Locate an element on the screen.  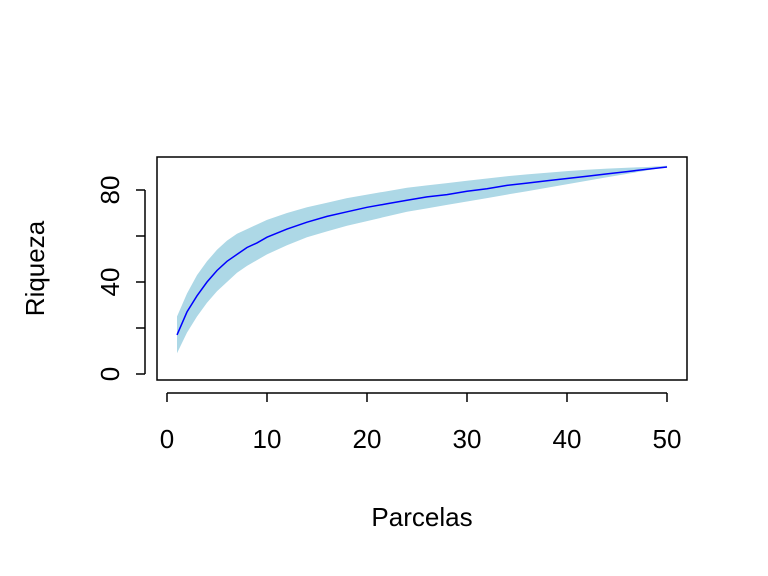
x-tick-label: 40 is located at coordinates (567, 439).